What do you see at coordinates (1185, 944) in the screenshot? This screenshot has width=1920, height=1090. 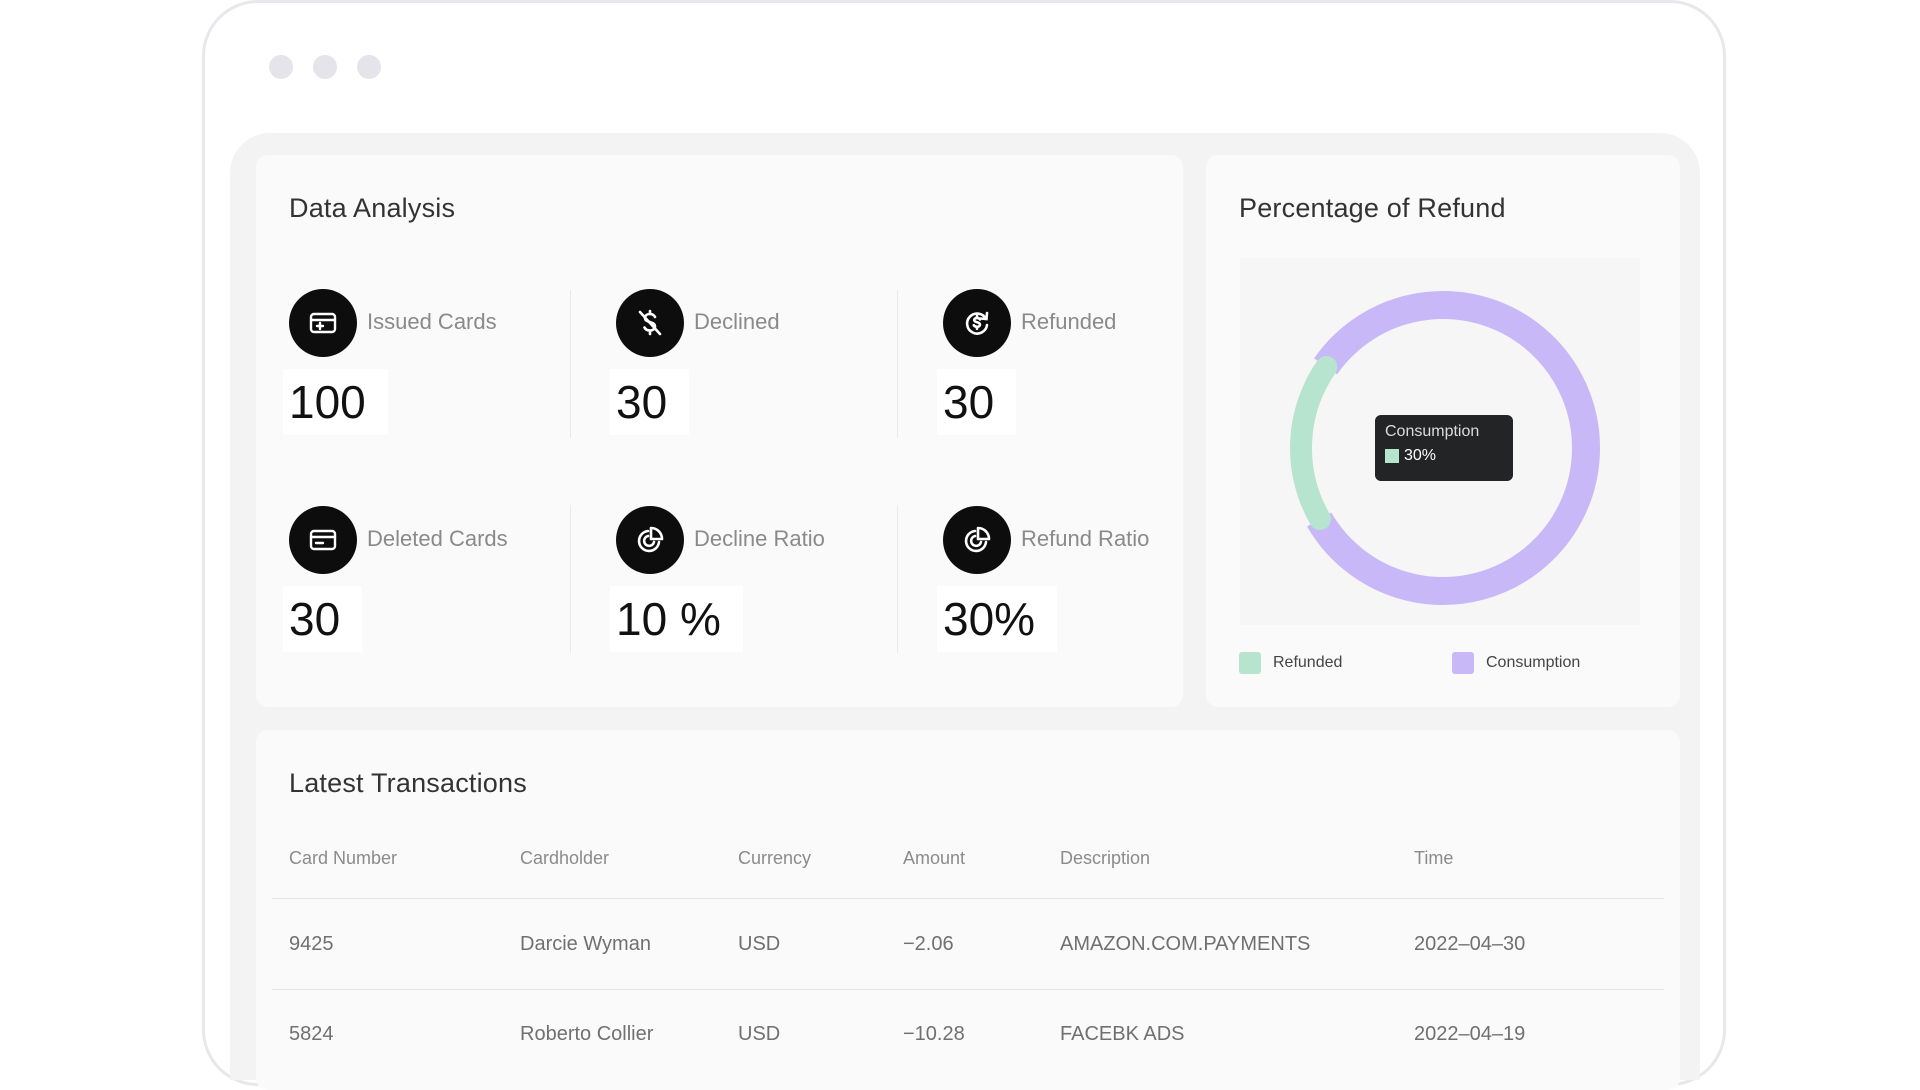 I see `cell-description: AMAZON.COM.PAYMENTS` at bounding box center [1185, 944].